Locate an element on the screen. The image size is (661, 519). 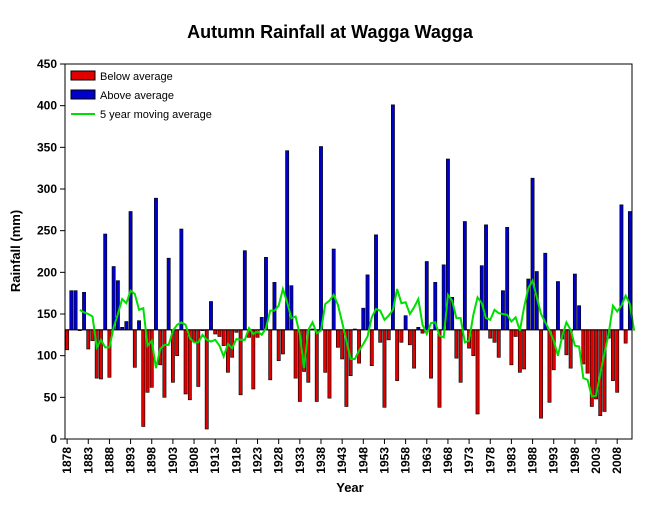
y-tick-label-400: 400 is located at coordinates (47, 106).